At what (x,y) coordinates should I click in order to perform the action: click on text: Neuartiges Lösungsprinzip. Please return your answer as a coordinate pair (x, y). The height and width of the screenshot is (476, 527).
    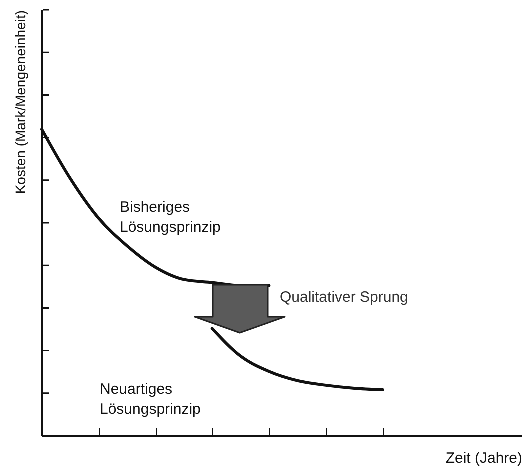
    Looking at the image, I should click on (150, 399).